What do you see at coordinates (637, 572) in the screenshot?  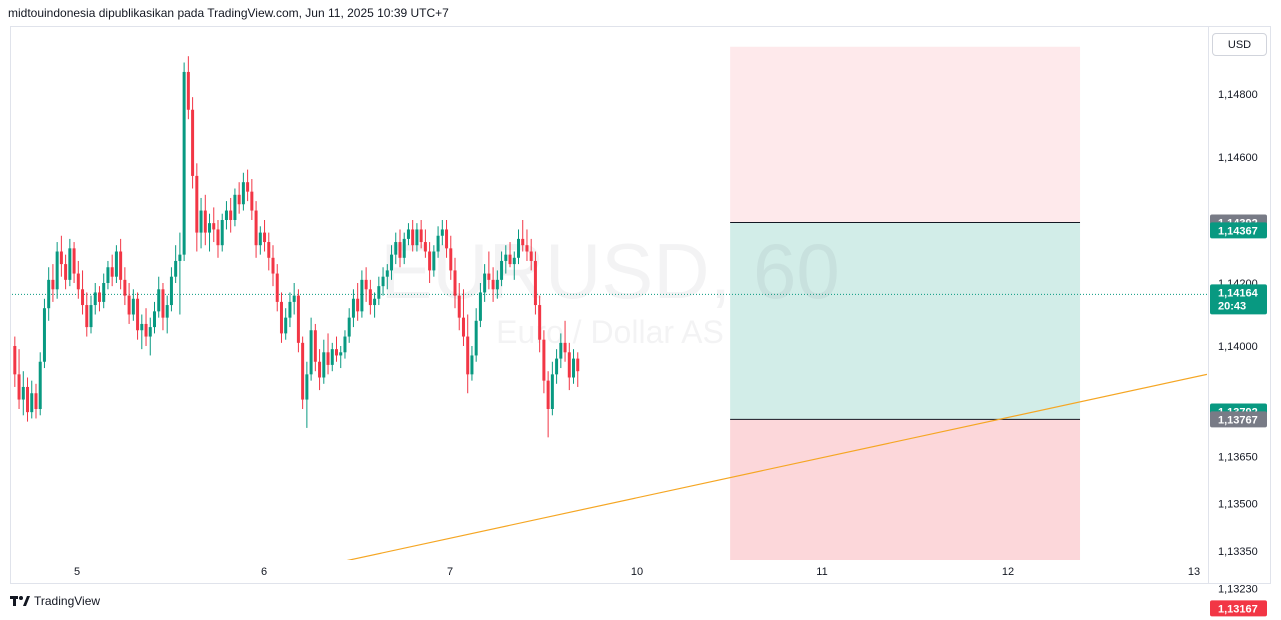 I see `x-tick-label: 10` at bounding box center [637, 572].